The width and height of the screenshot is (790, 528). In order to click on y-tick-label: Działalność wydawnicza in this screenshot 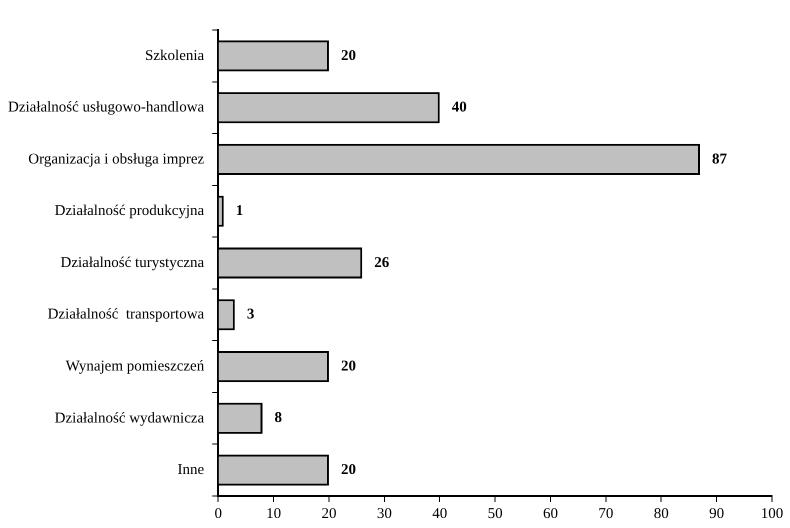, I will do `click(129, 418)`.